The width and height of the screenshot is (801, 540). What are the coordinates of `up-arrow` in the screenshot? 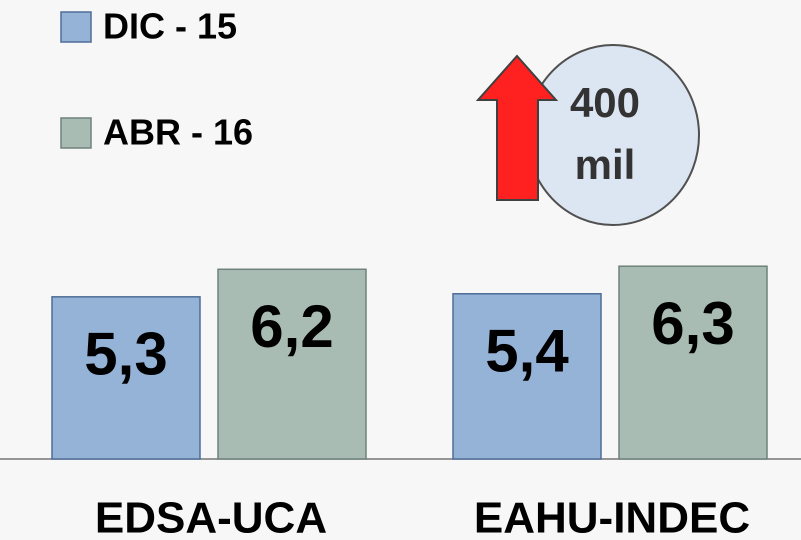 It's located at (517, 127).